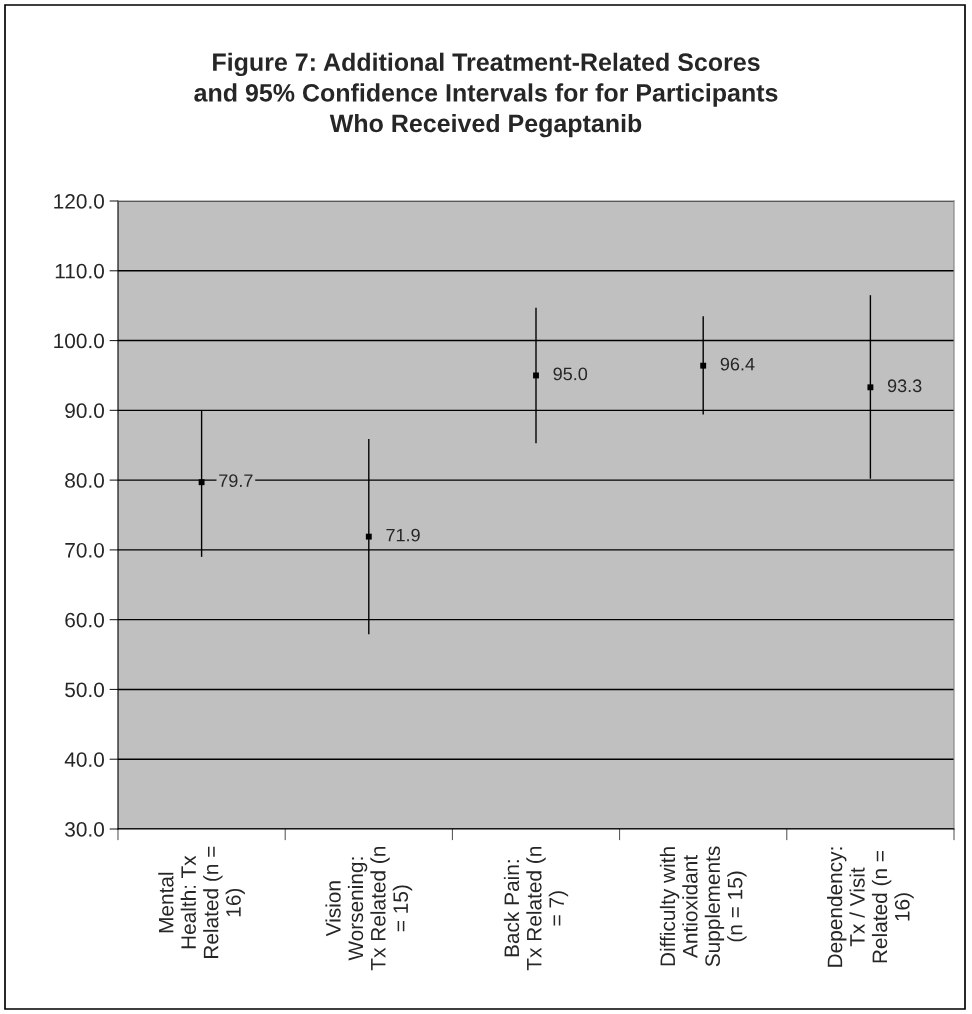 The image size is (972, 1014). I want to click on y-tick-label: 110.0, so click(79, 271).